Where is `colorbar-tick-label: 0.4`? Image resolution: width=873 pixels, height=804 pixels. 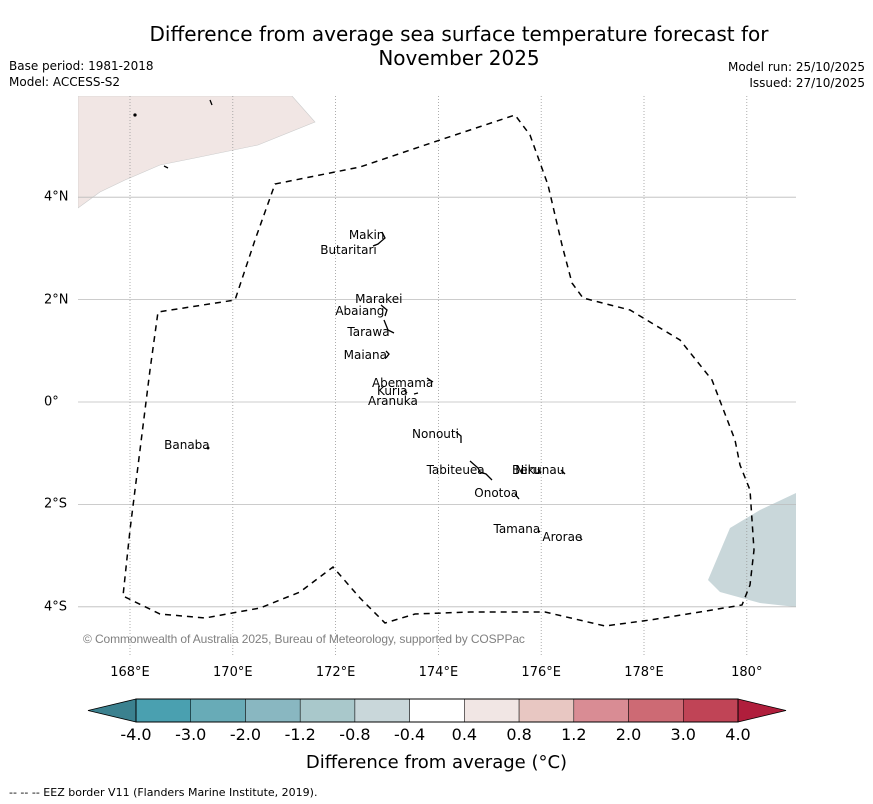
colorbar-tick-label: 0.4 is located at coordinates (464, 734).